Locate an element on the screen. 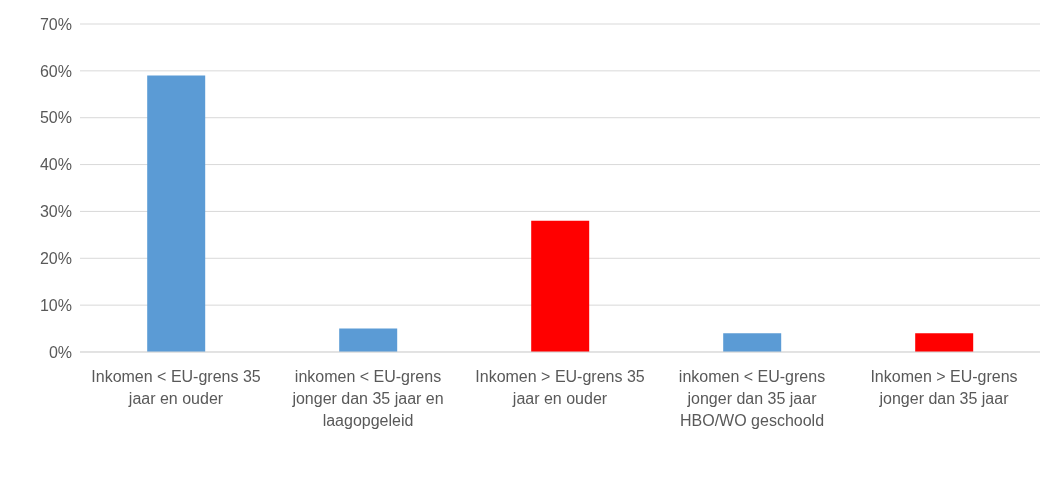 This screenshot has height=492, width=1049. x-tick-label: Inkomen > EU-grens 35 jaar en ouder is located at coordinates (560, 387).